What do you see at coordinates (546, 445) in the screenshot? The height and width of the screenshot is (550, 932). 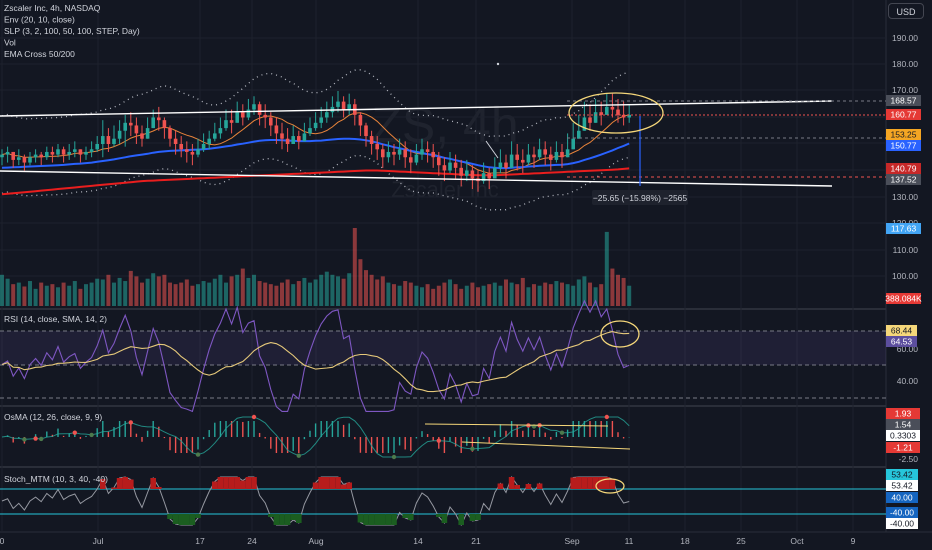 I see `osma-trendline-lower` at bounding box center [546, 445].